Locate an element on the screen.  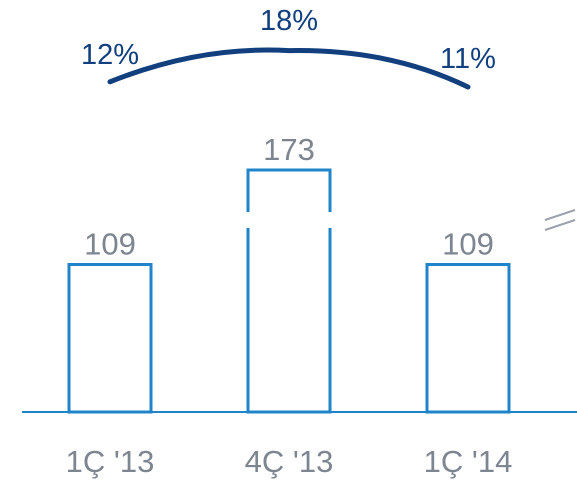
bar-break-gap is located at coordinates (289, 220).